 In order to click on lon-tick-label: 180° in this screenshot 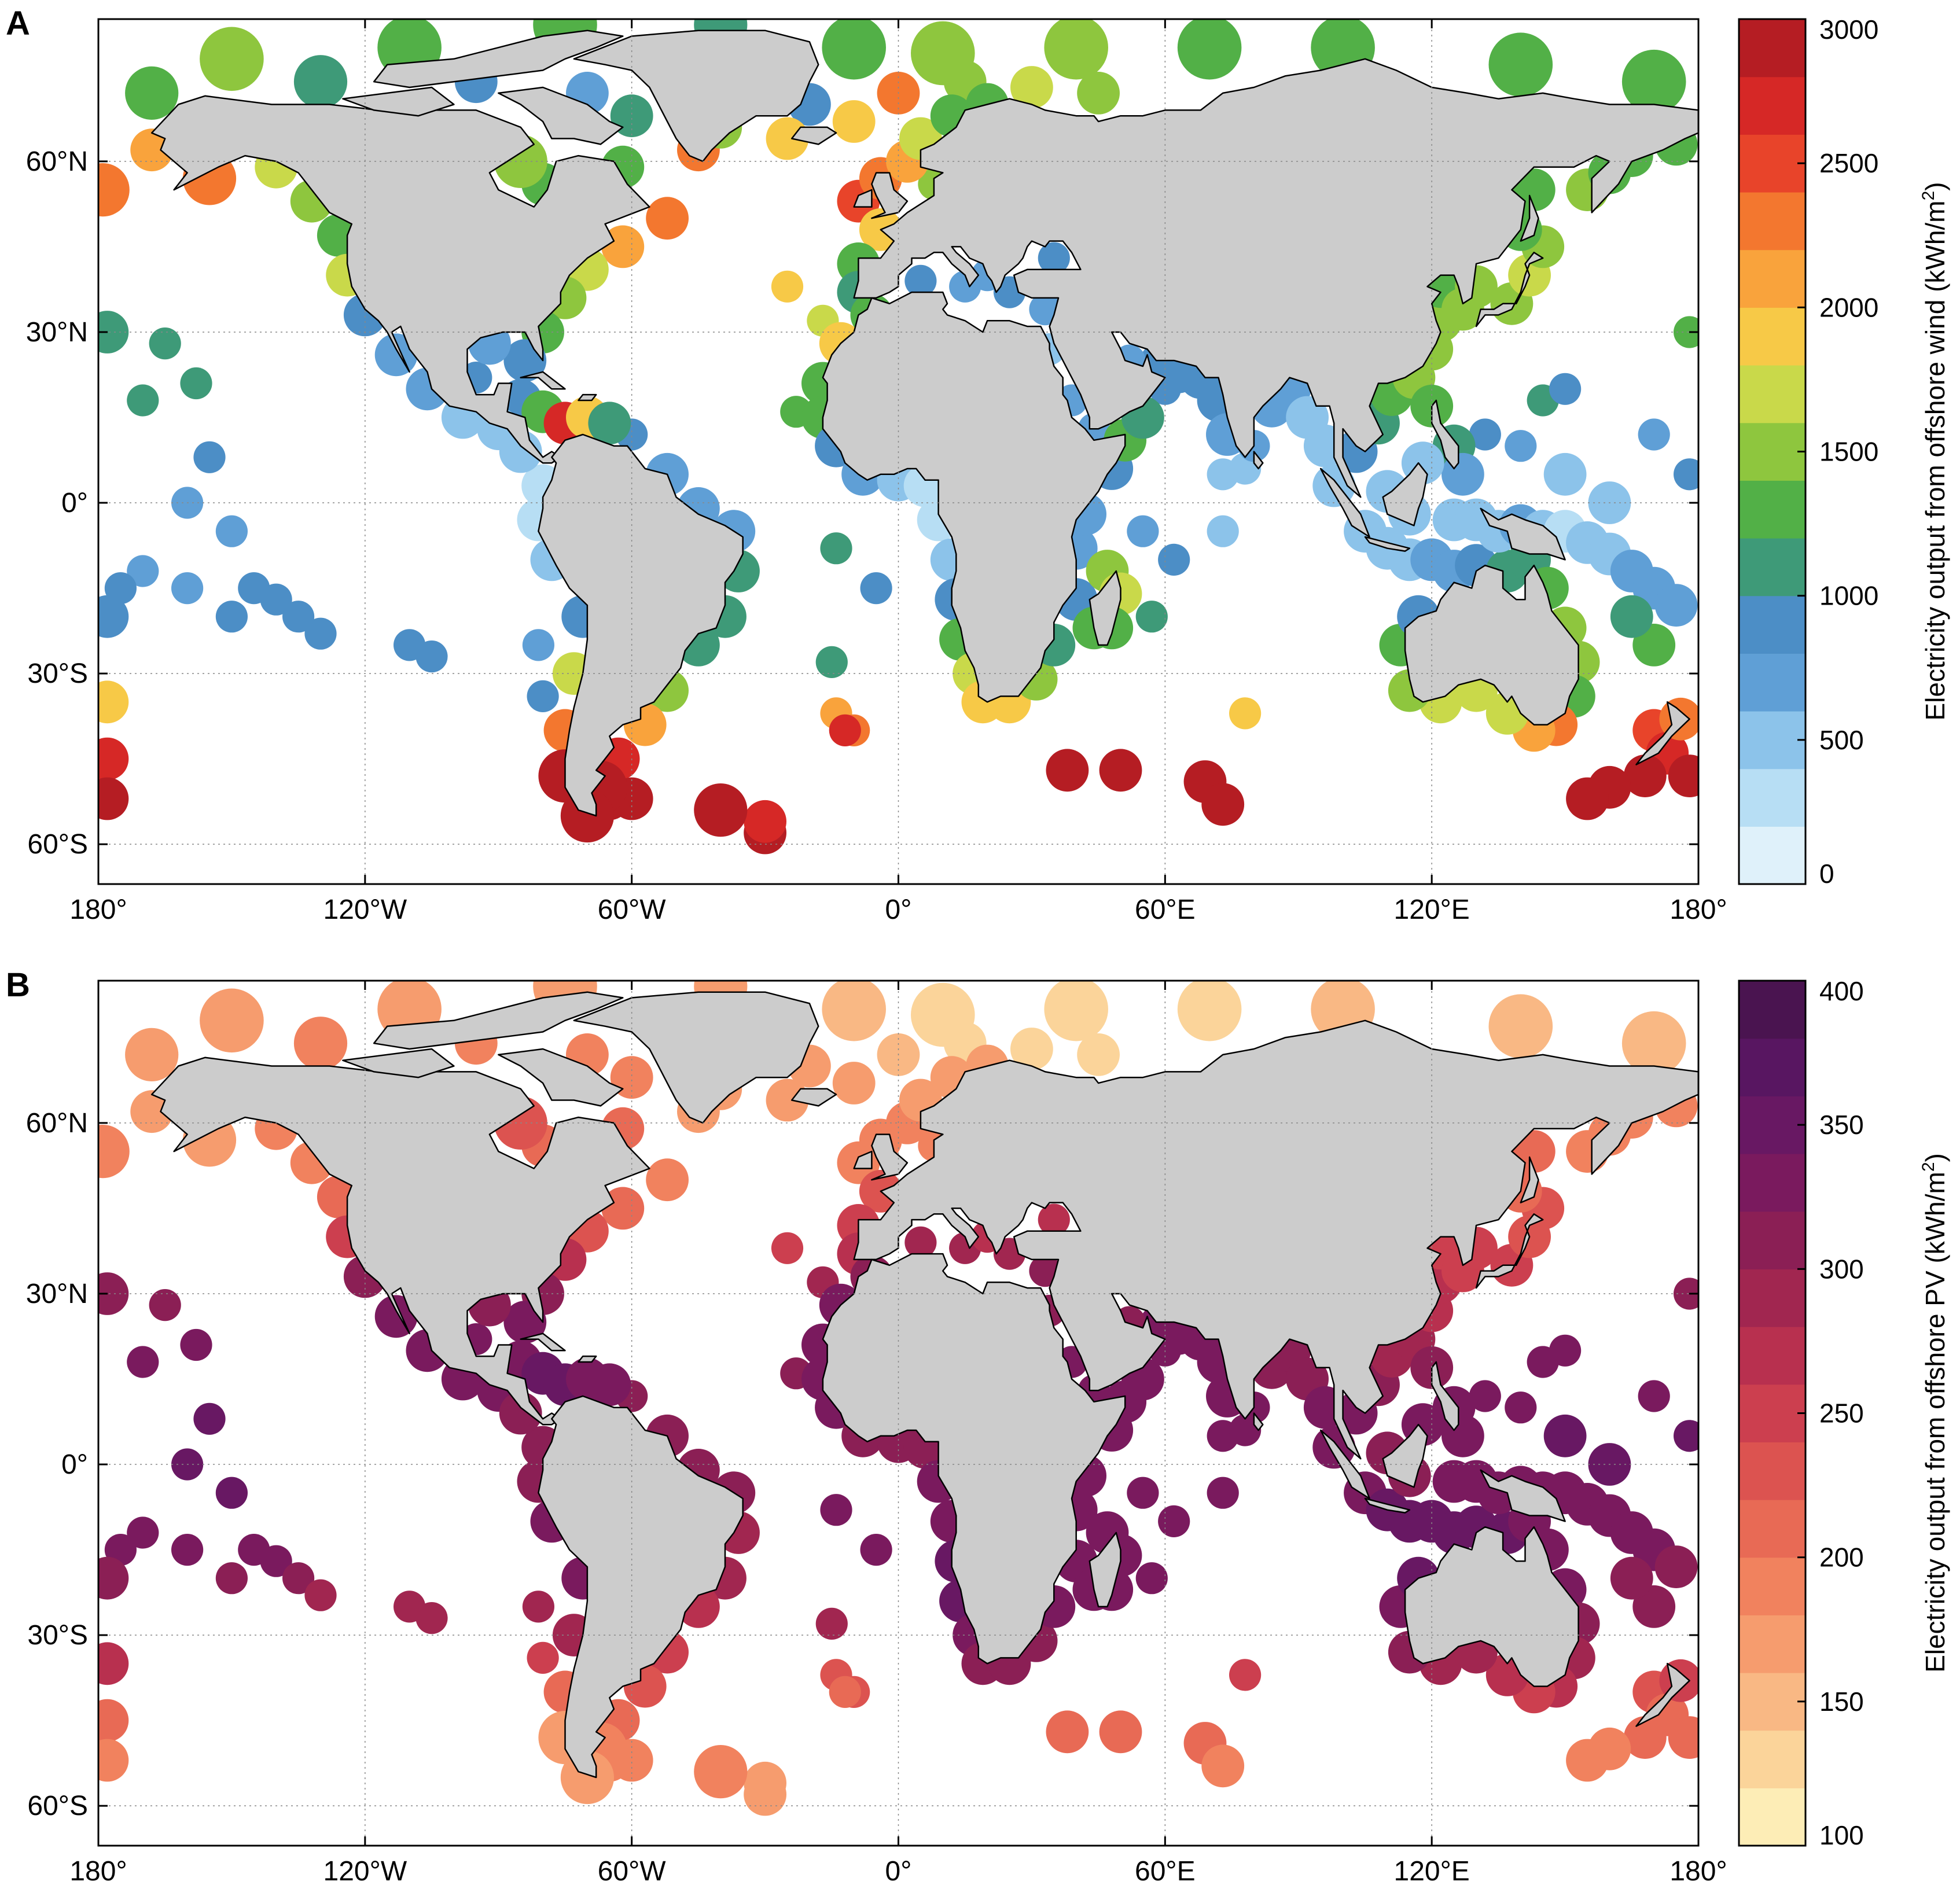, I will do `click(98, 909)`.